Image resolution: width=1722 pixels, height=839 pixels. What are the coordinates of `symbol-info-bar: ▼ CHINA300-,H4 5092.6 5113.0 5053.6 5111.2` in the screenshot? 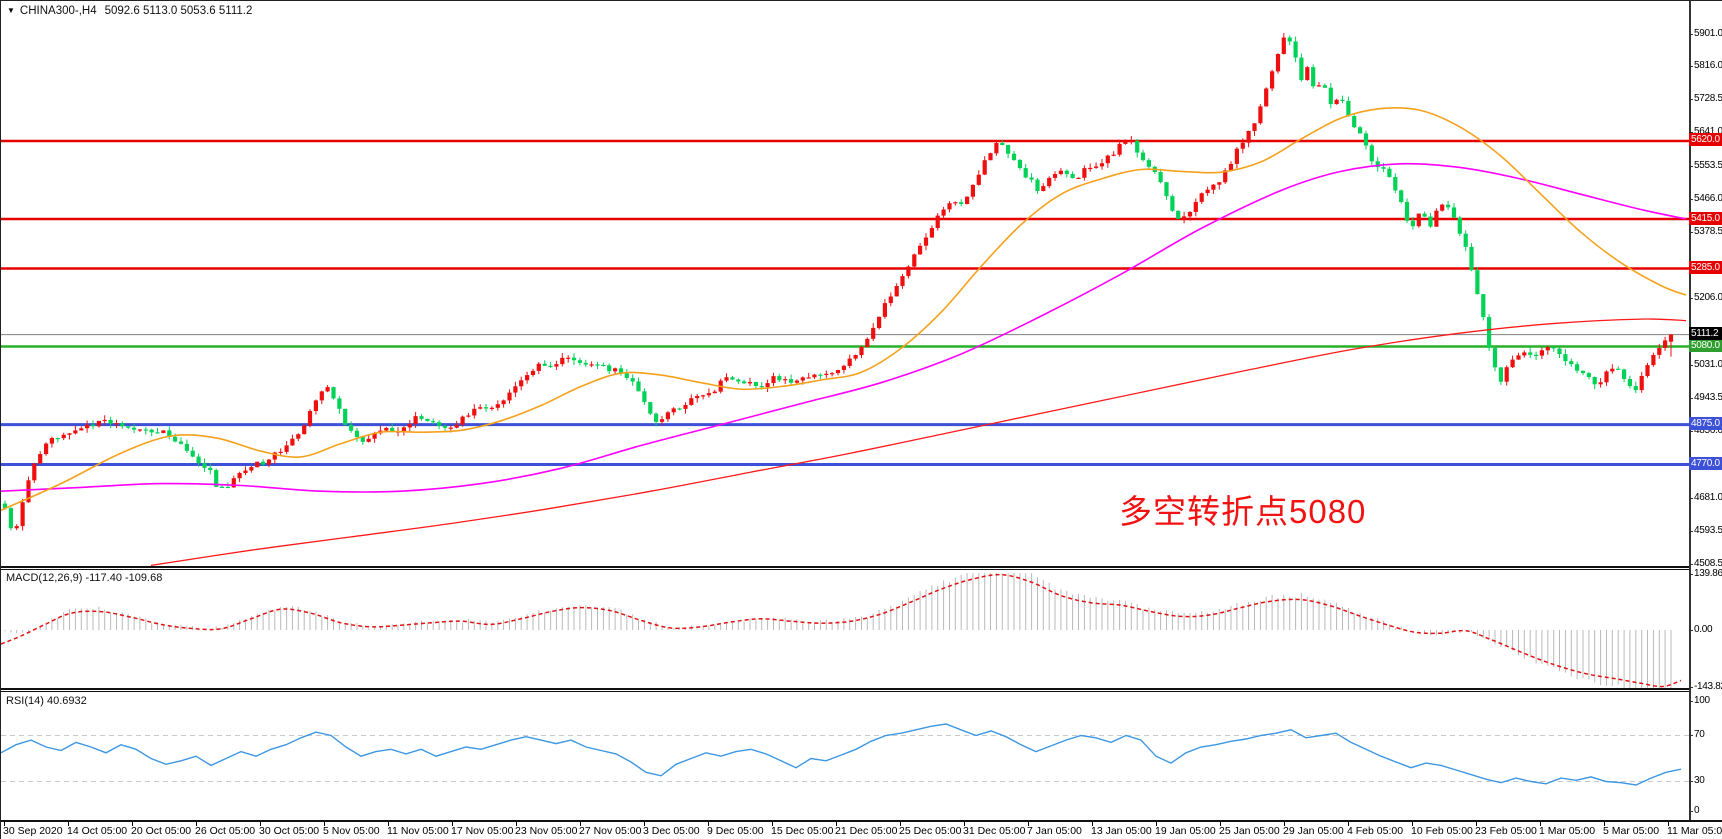 It's located at (129, 11).